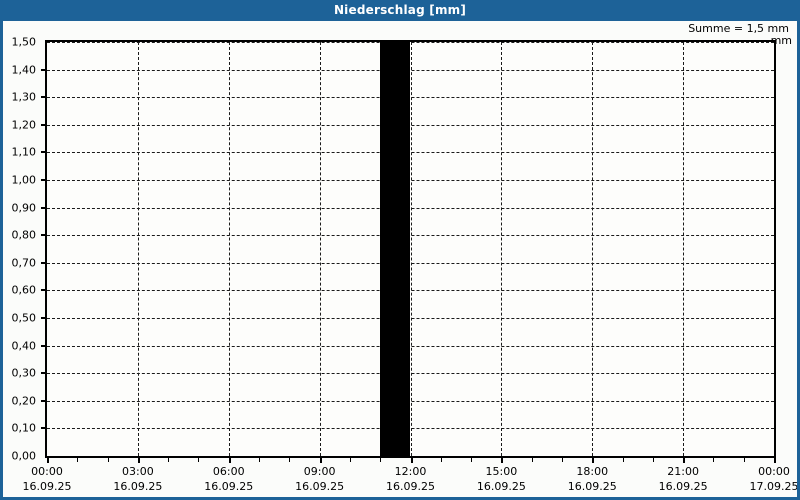  I want to click on x-axis-time: 15:00, so click(501, 471).